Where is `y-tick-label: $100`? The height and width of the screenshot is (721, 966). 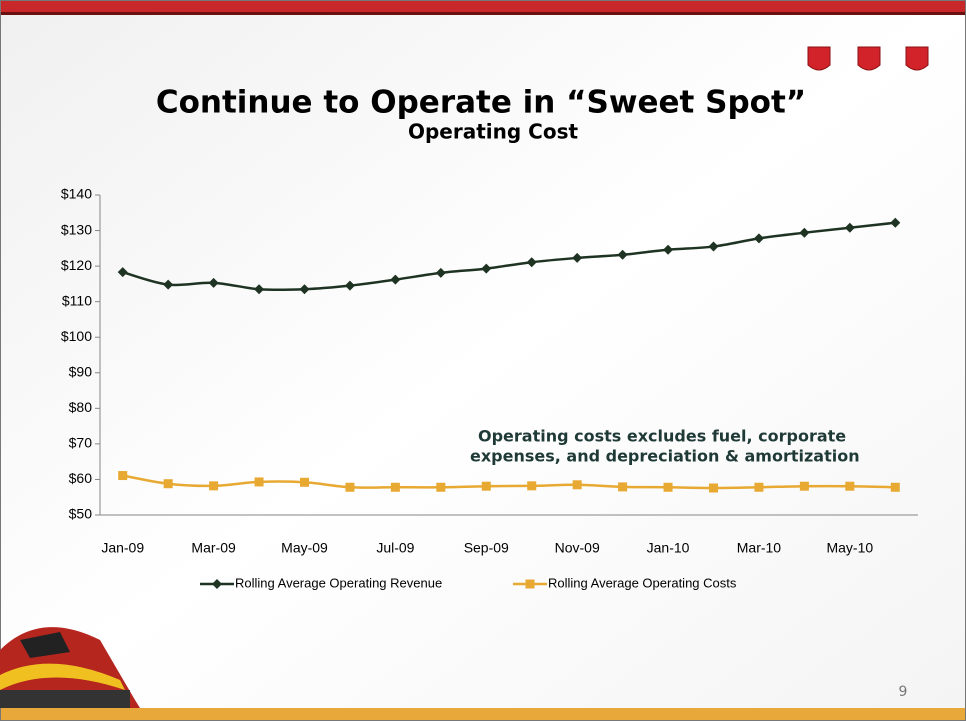 y-tick-label: $100 is located at coordinates (76, 336).